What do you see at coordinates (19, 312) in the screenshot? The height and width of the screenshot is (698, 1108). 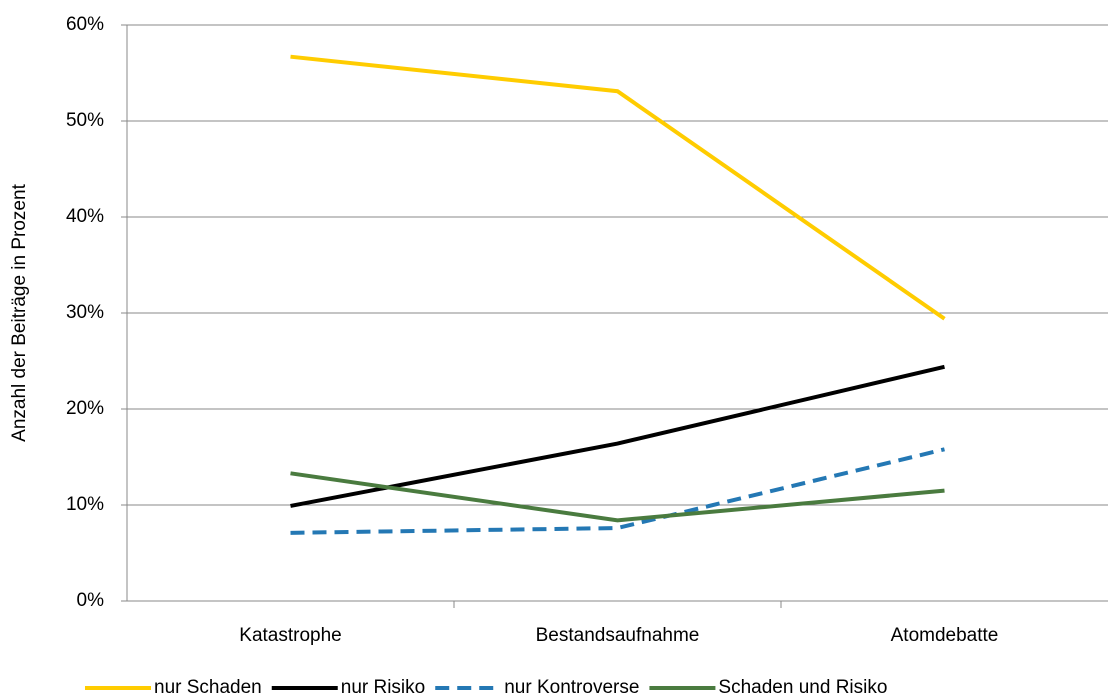 I see `y-axis-label: Anzahl der Beiträge in Prozent` at bounding box center [19, 312].